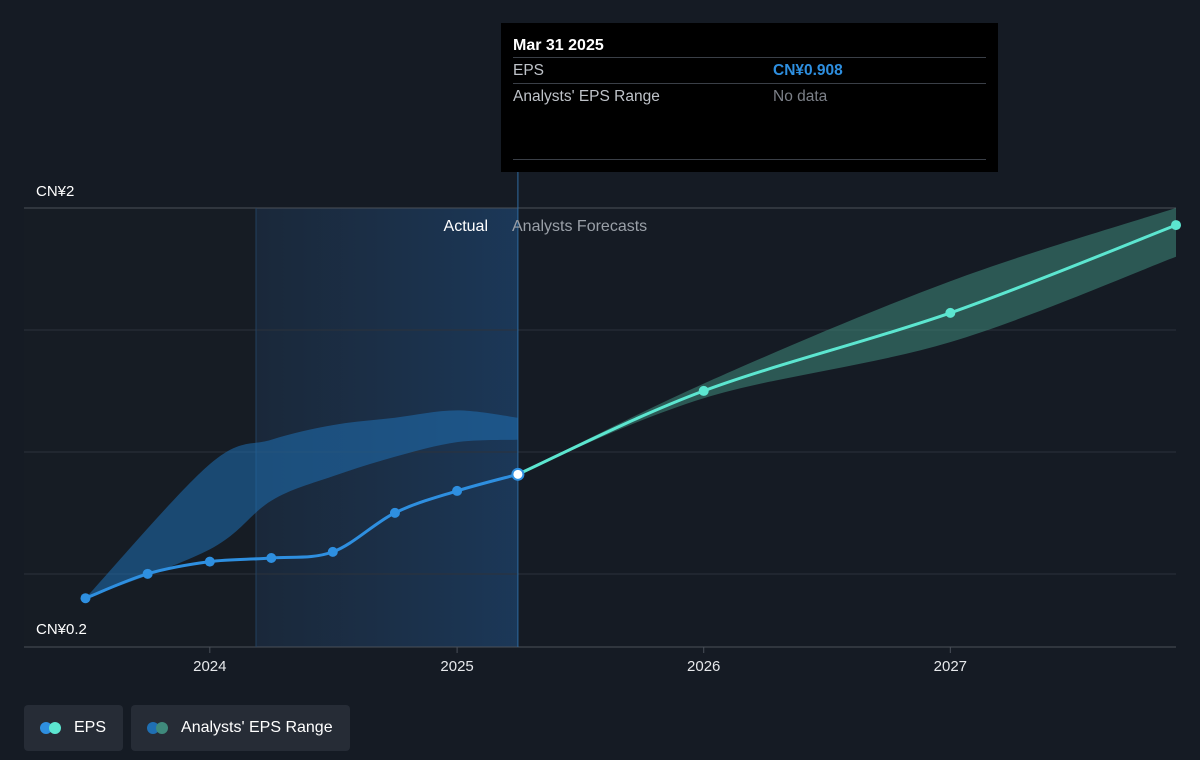 The height and width of the screenshot is (760, 1200). Describe the element at coordinates (257, 727) in the screenshot. I see `legend-label-analyst-range: Analysts' EPS Range` at that location.